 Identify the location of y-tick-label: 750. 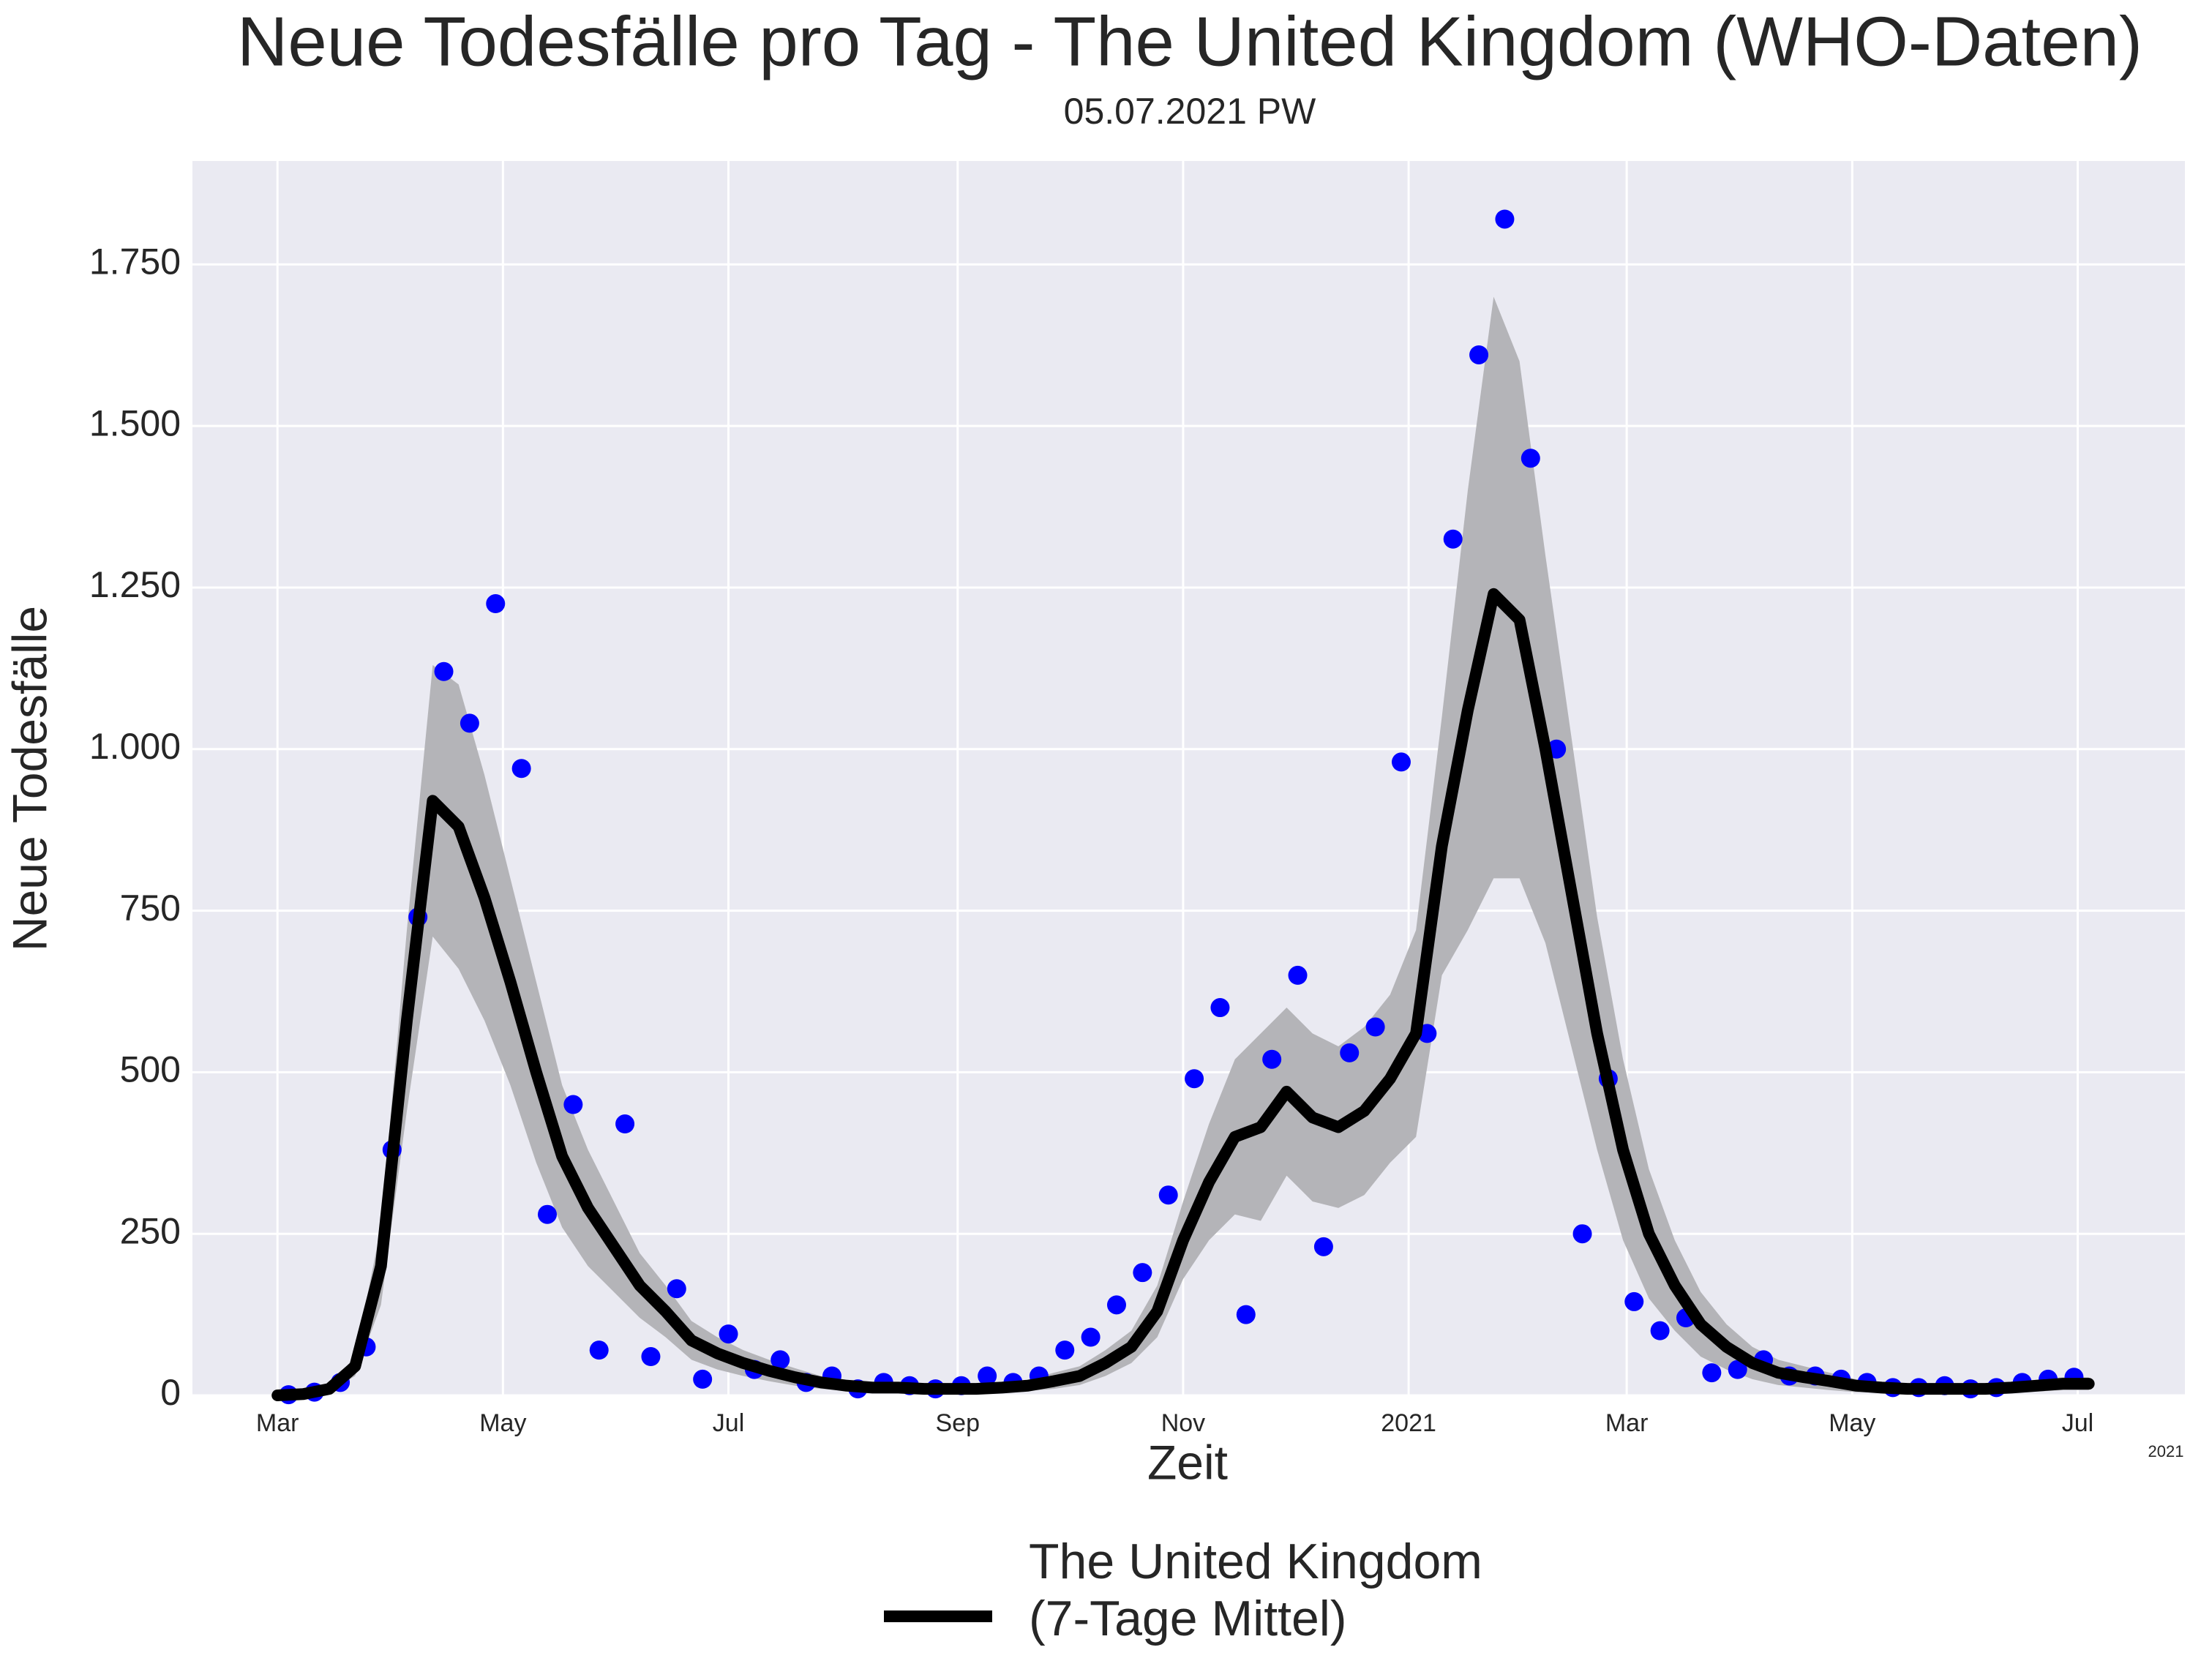
(151, 909).